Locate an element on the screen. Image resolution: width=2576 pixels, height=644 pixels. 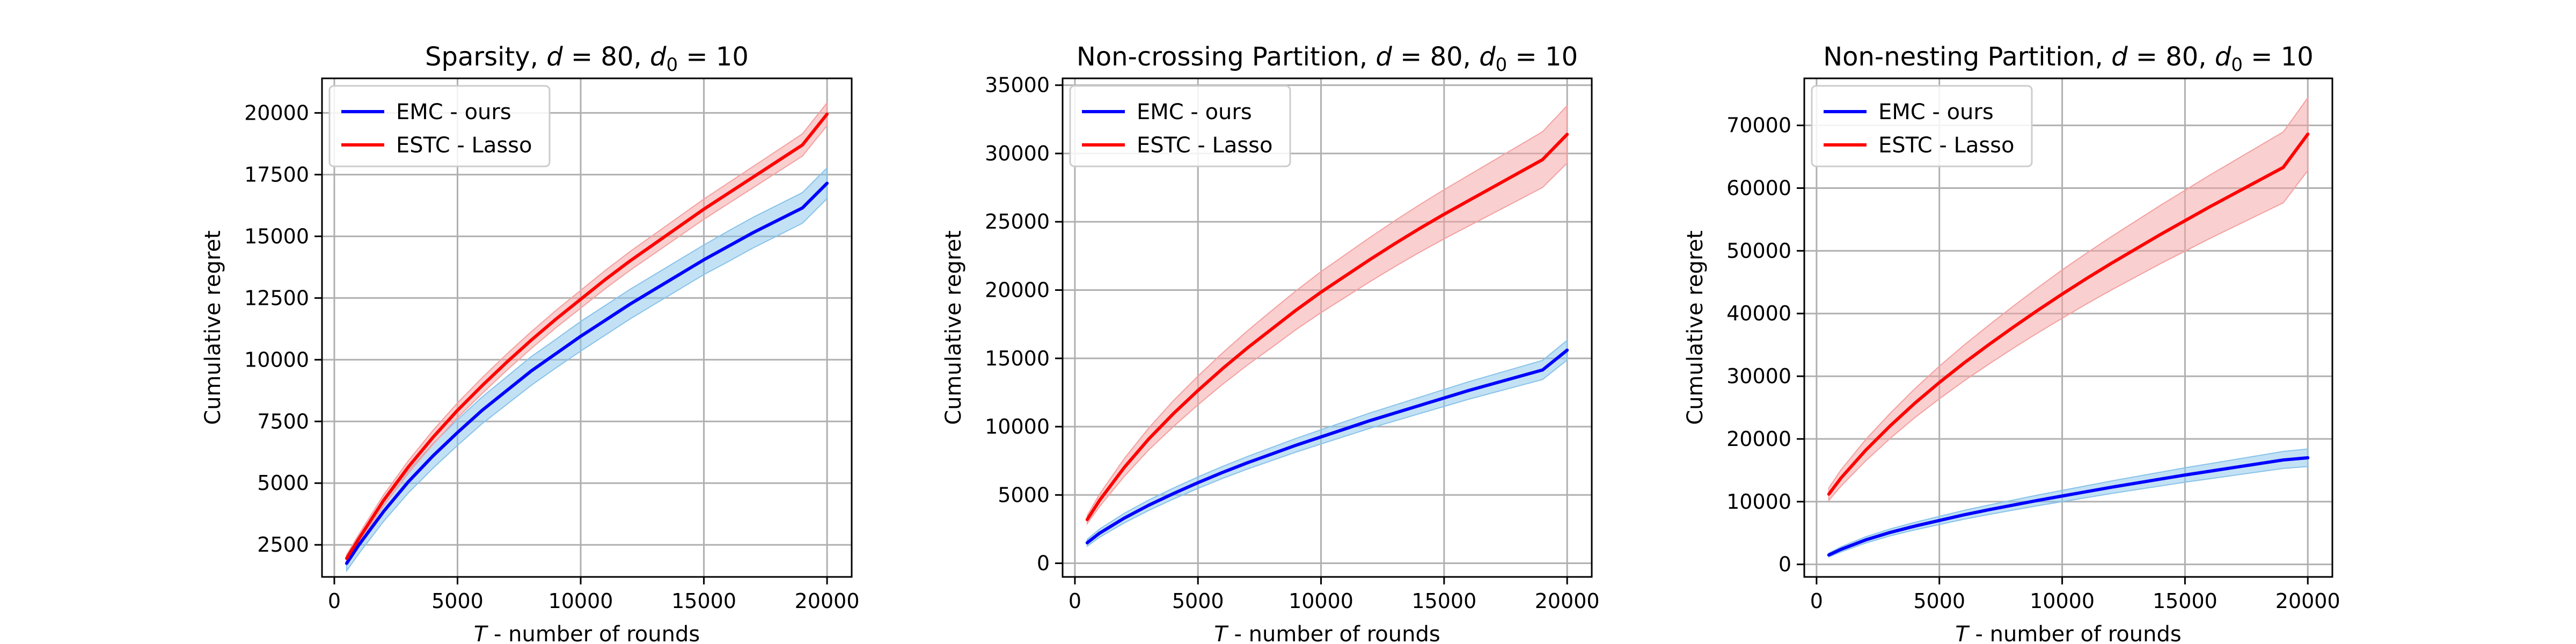
y-tick-label: 40000 is located at coordinates (1758, 313).